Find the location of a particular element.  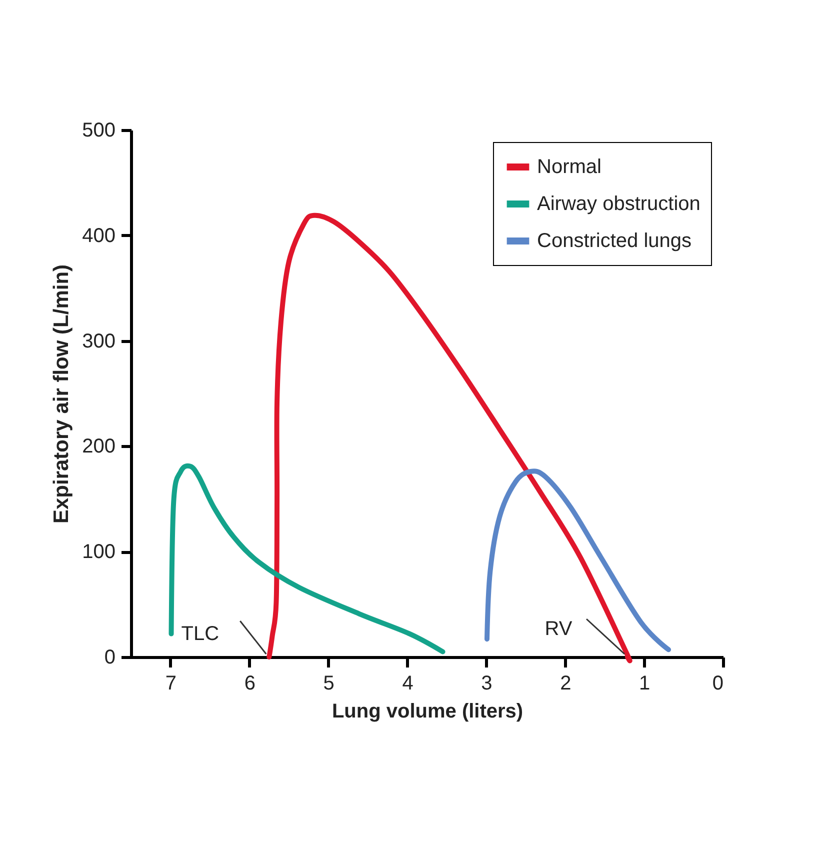

x-tick-label: 7 is located at coordinates (171, 683).